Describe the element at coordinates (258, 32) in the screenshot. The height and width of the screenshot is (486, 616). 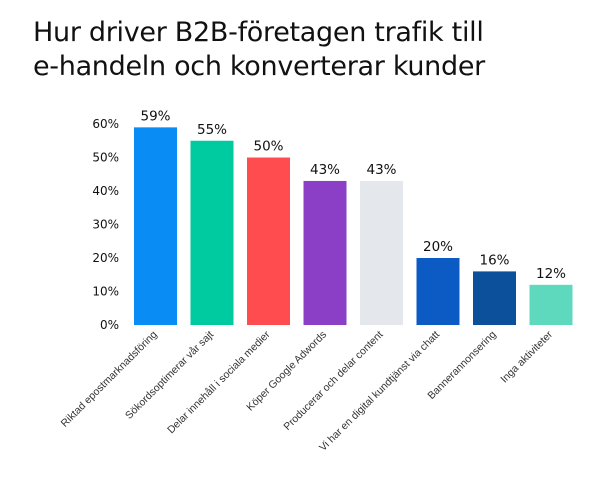
I see `chart-title-line-1: Hur driver B2B-företagen trafik till` at that location.